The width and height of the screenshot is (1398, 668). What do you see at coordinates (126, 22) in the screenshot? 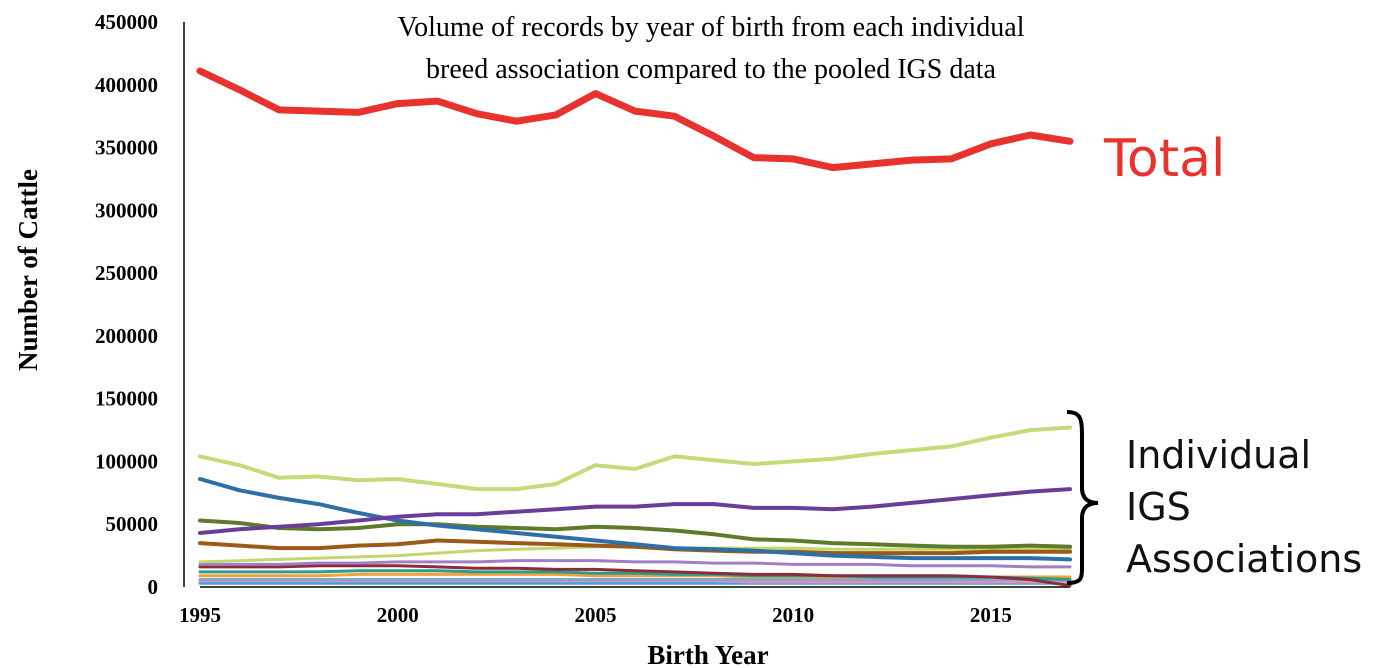
I see `y-tick-label: 450000` at bounding box center [126, 22].